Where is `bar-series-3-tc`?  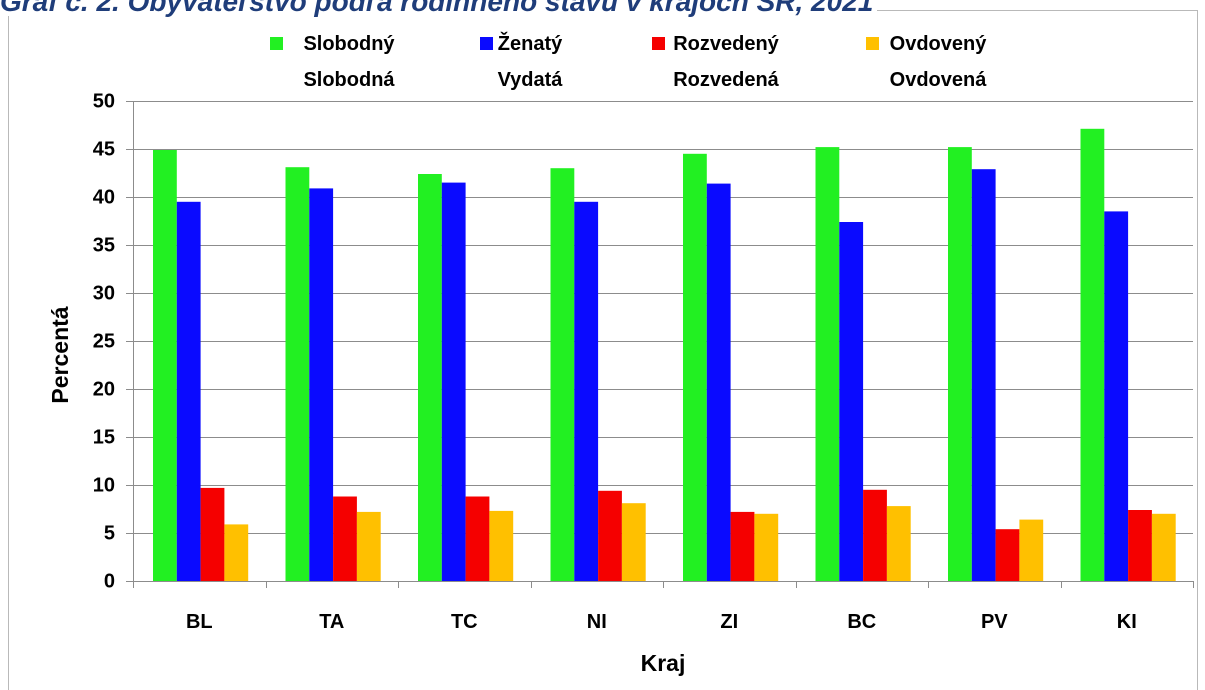
bar-series-3-tc is located at coordinates (477, 538).